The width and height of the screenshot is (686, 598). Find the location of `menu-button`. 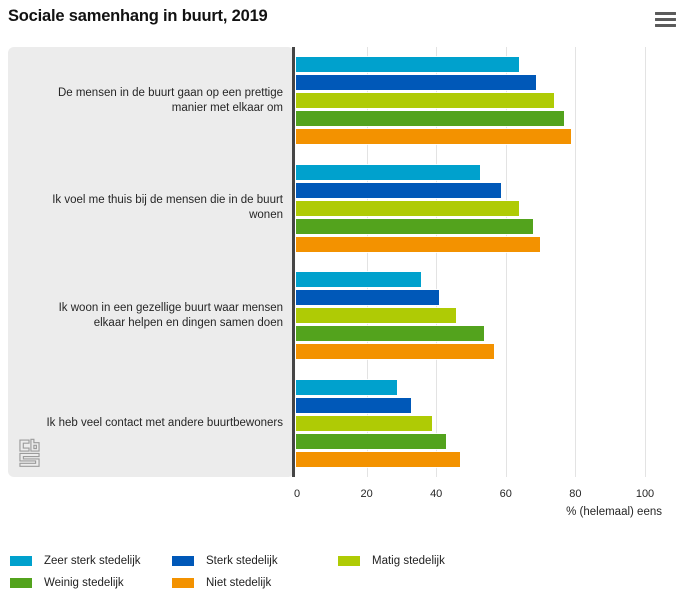

menu-button is located at coordinates (665, 20).